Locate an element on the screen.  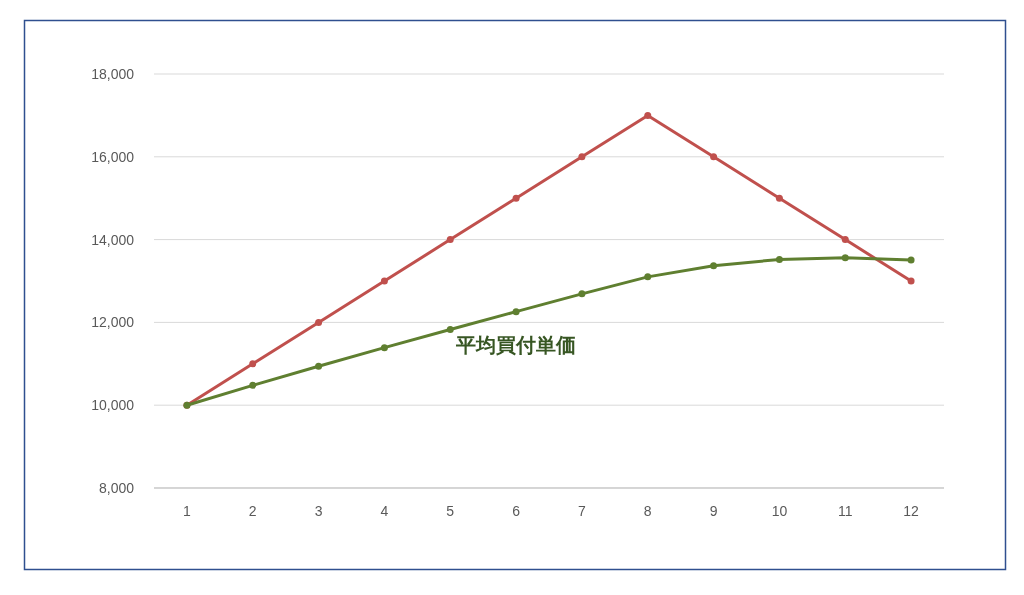
y-tick-label: 12,000 is located at coordinates (113, 322).